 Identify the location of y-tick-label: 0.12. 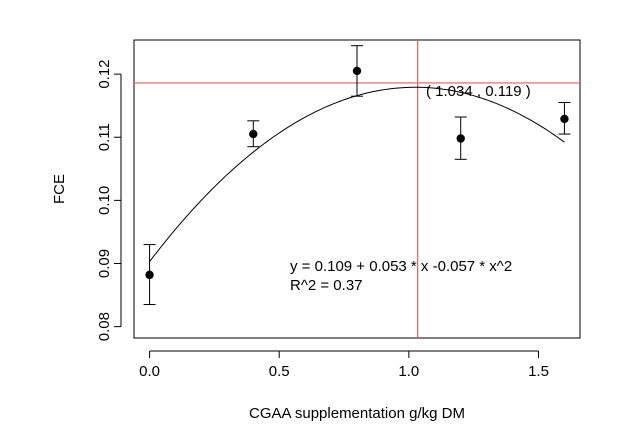
(104, 73).